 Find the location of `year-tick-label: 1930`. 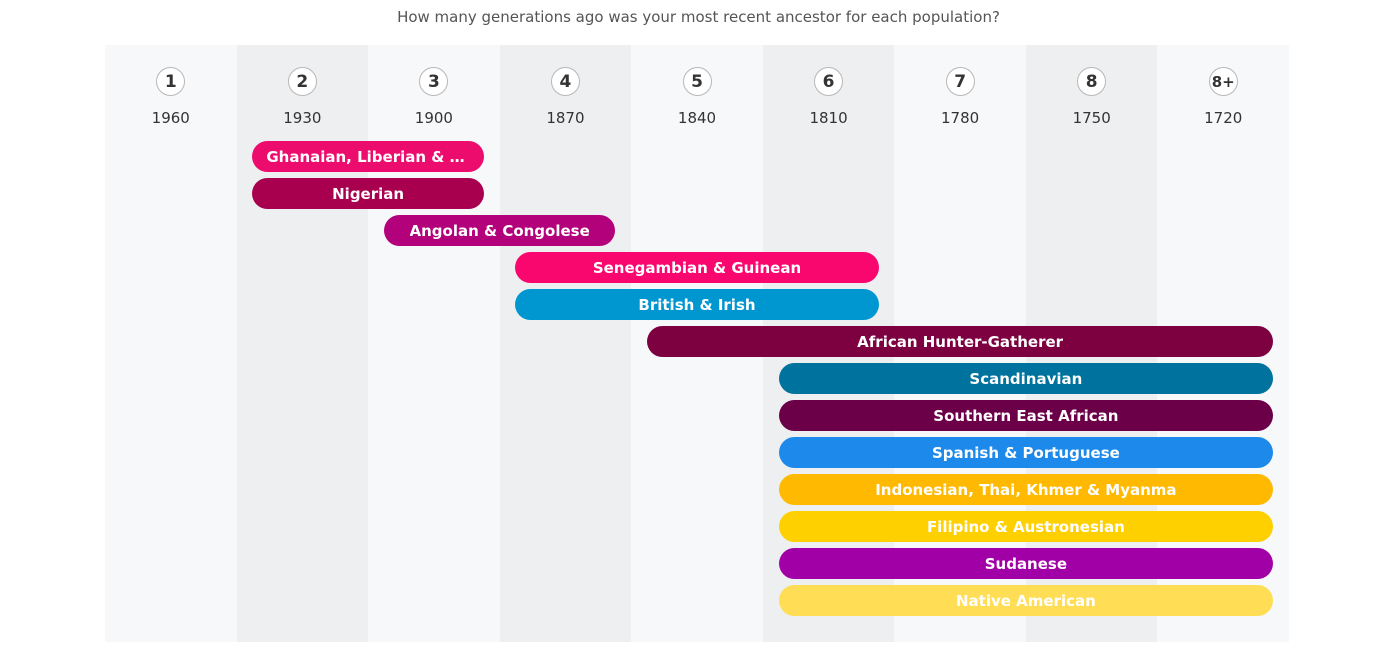

year-tick-label: 1930 is located at coordinates (302, 118).